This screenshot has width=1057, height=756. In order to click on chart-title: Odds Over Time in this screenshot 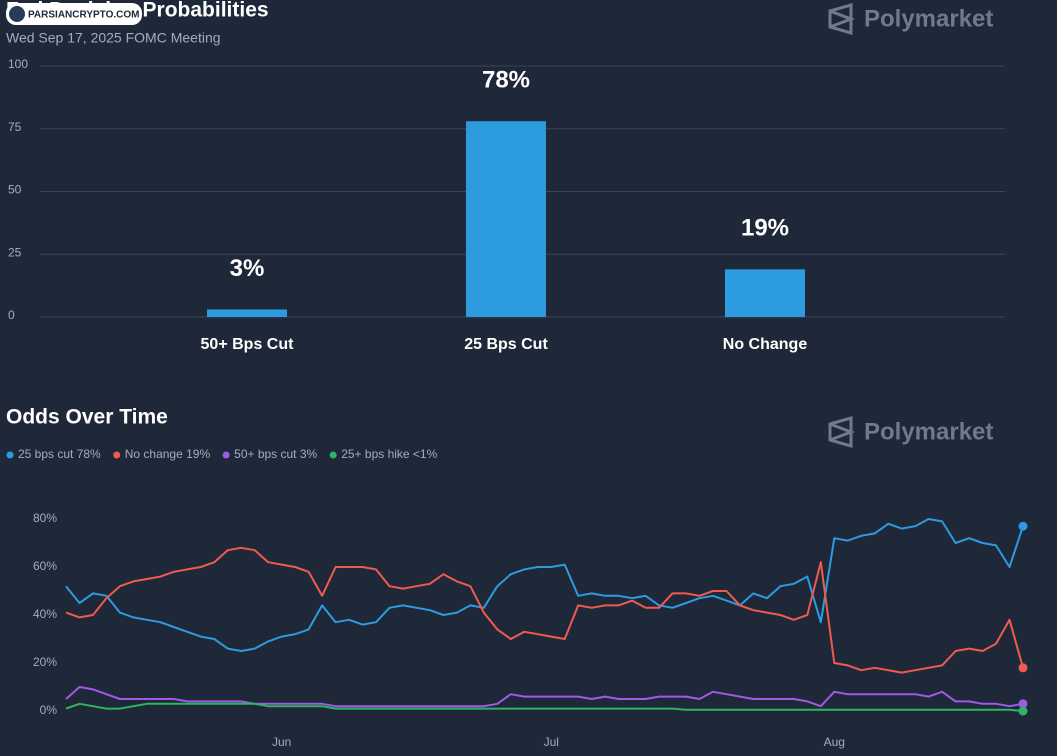, I will do `click(87, 417)`.